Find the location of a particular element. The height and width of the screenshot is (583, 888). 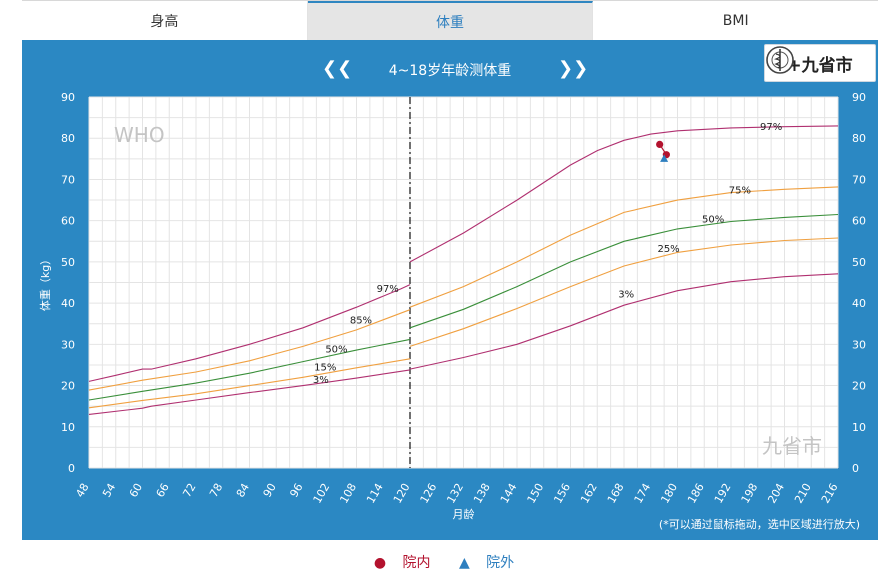

legend-out: ▲ 院外 is located at coordinates (486, 563).